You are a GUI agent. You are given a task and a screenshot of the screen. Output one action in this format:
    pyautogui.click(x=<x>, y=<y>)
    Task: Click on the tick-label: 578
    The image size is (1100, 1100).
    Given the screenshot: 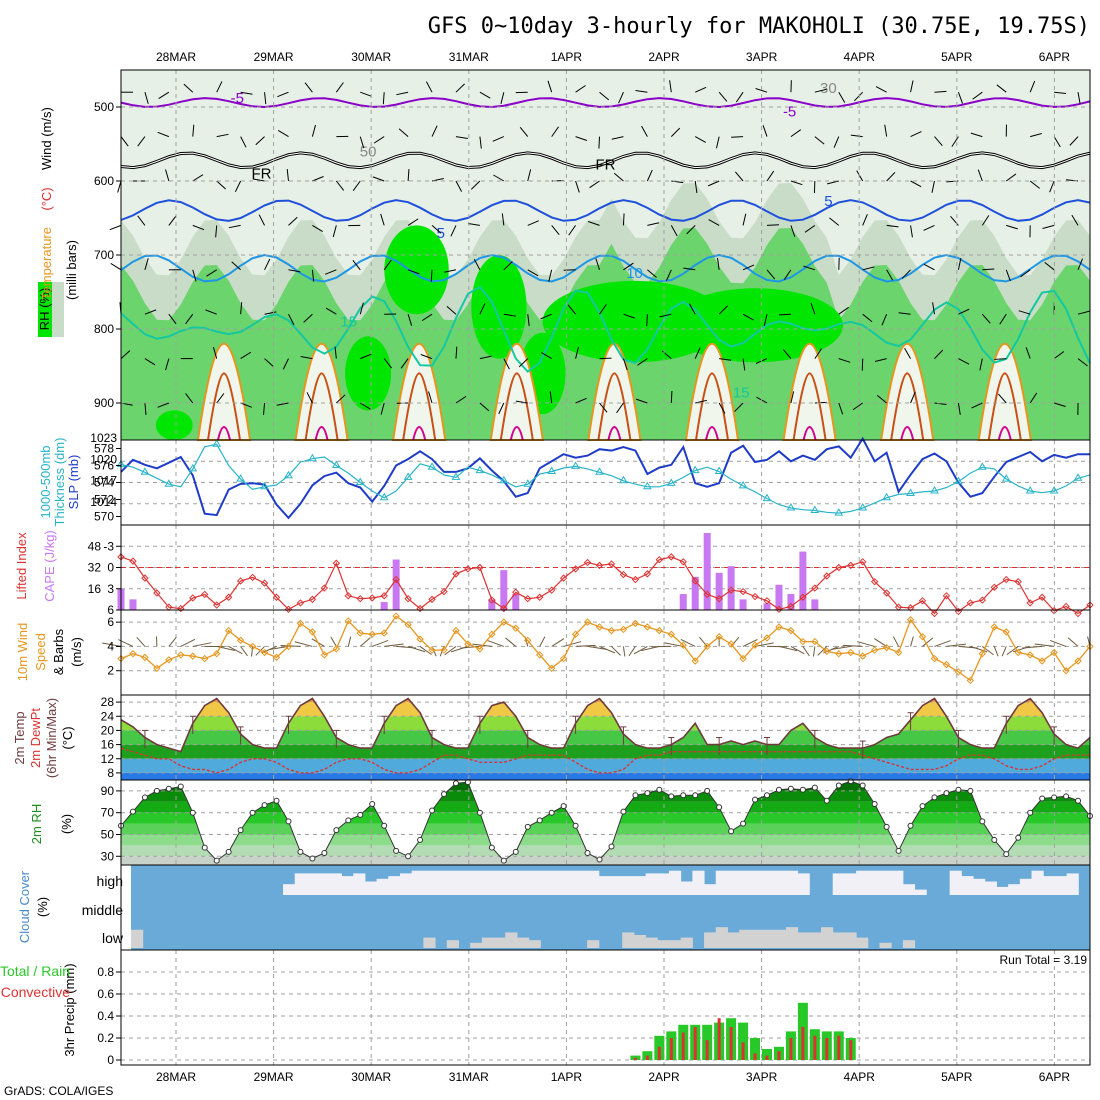 What is the action you would take?
    pyautogui.click(x=104, y=449)
    